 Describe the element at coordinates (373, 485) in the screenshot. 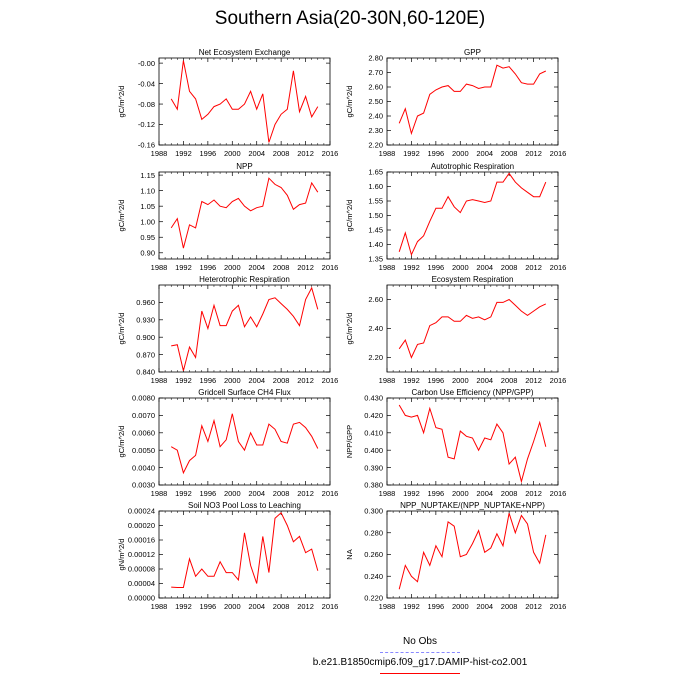

I see `y-tick-label: 0.380` at that location.